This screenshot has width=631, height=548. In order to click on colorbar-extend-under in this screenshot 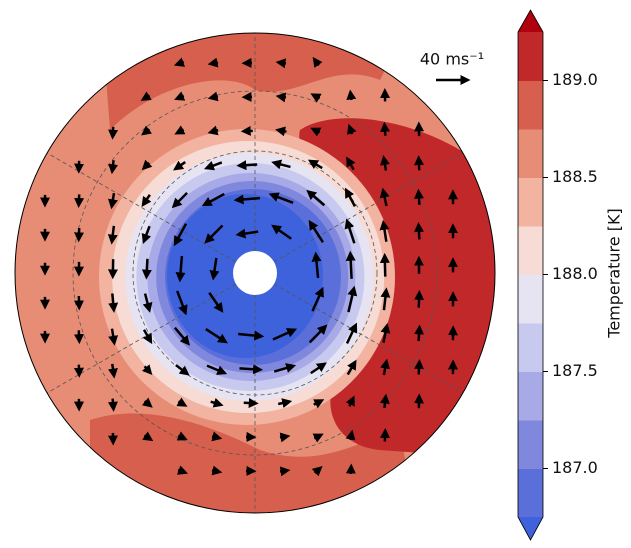, I will do `click(530, 528)`.